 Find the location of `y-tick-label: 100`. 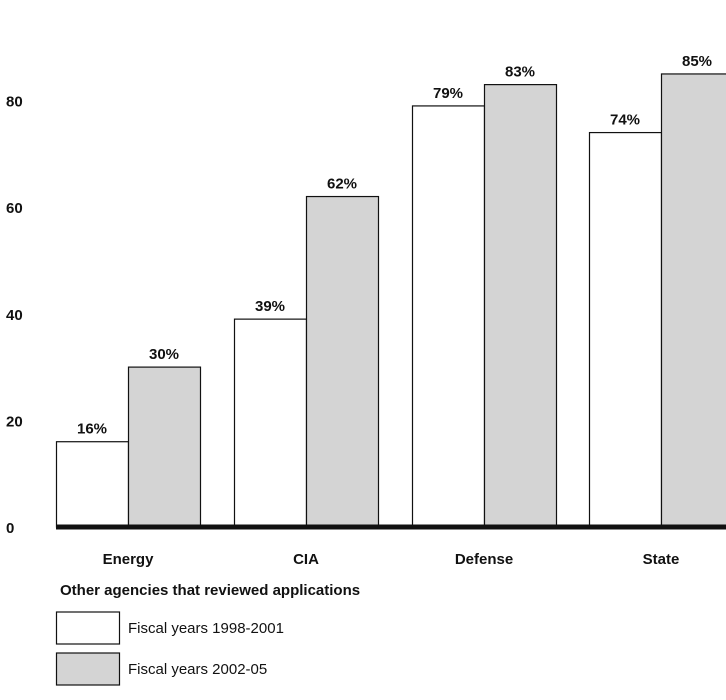

y-tick-label: 100 is located at coordinates (18, 2).